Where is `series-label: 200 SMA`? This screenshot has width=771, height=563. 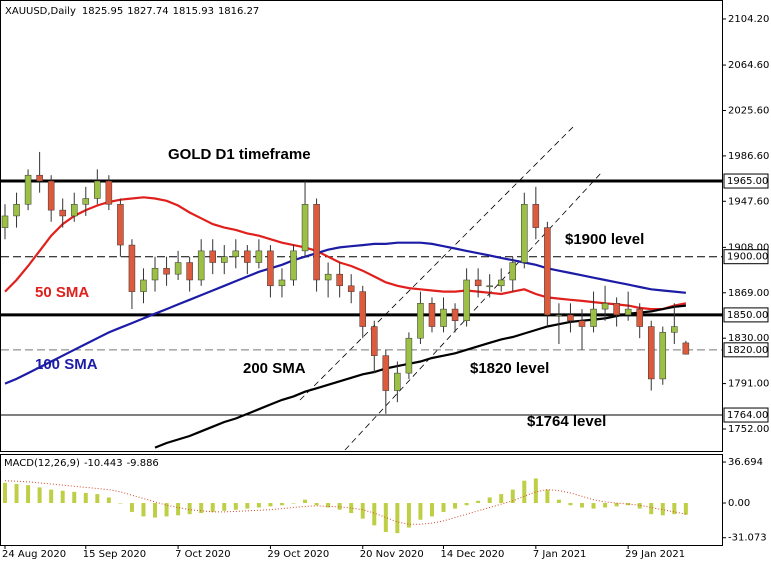 series-label: 200 SMA is located at coordinates (274, 368).